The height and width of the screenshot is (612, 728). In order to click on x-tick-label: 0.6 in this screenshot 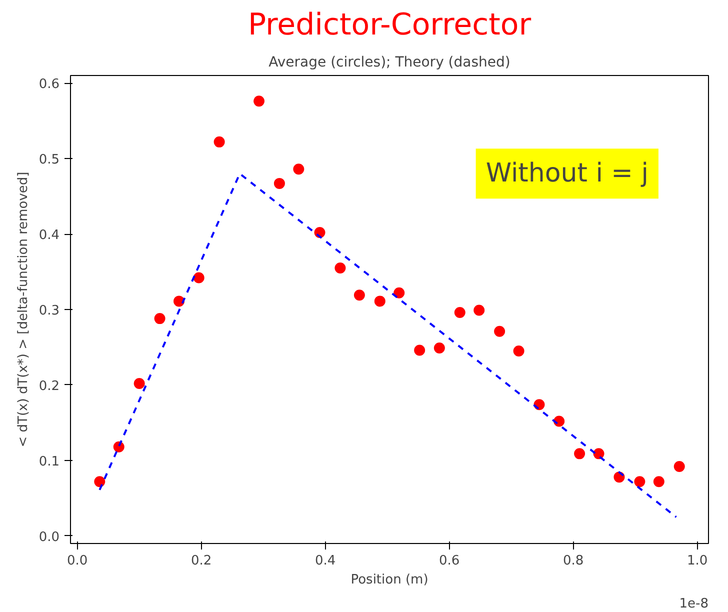, I will do `click(449, 561)`.